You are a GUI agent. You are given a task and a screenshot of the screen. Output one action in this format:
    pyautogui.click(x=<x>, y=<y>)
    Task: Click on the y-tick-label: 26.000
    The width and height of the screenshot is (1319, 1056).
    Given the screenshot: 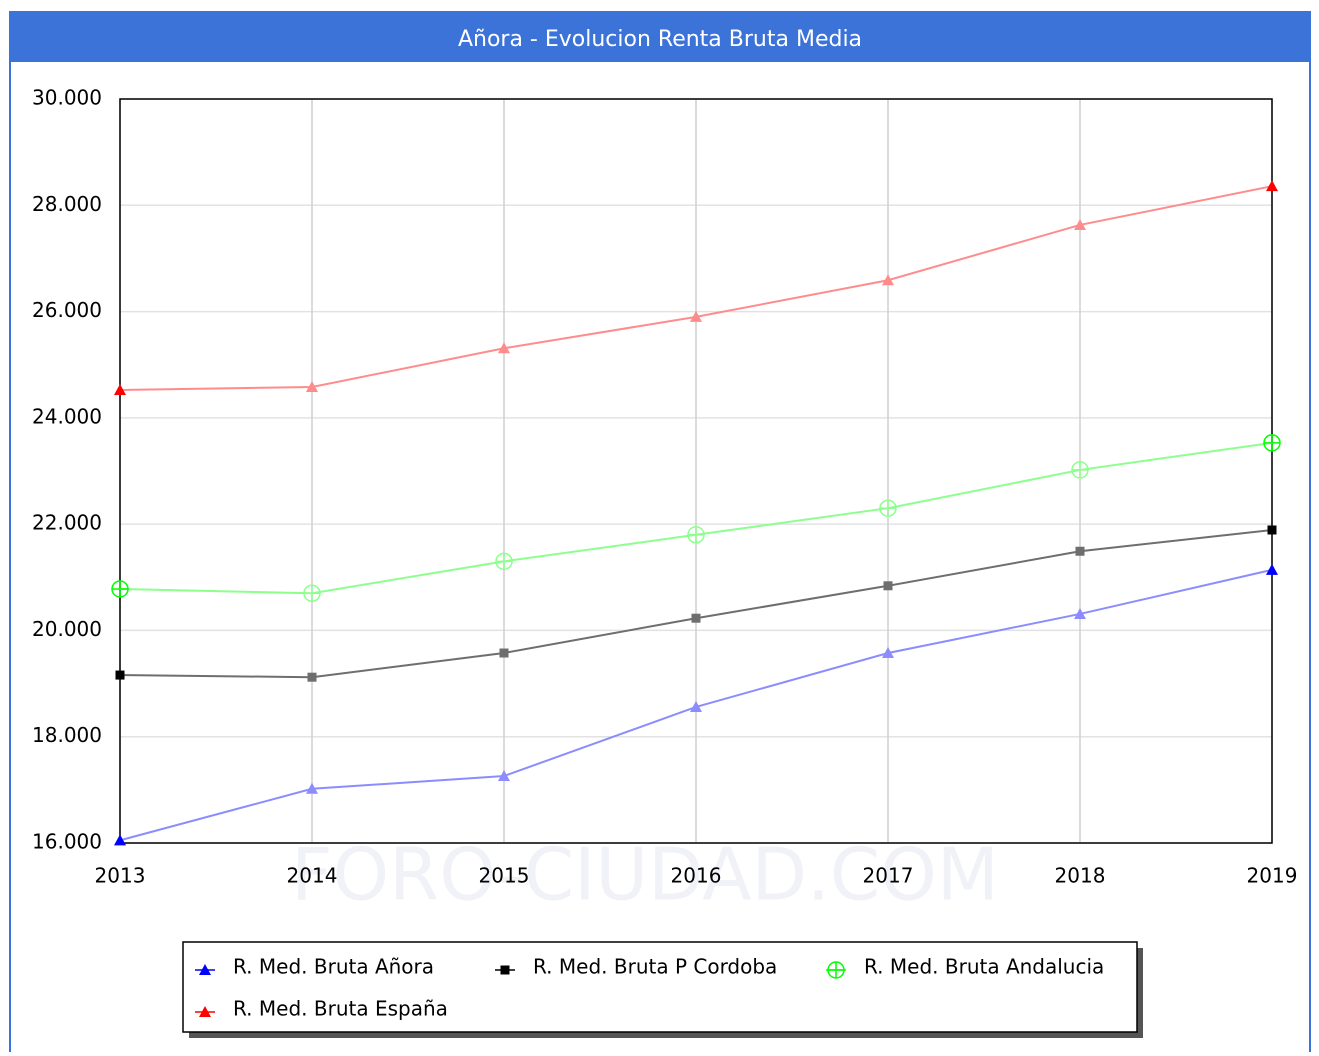 What is the action you would take?
    pyautogui.click(x=67, y=310)
    